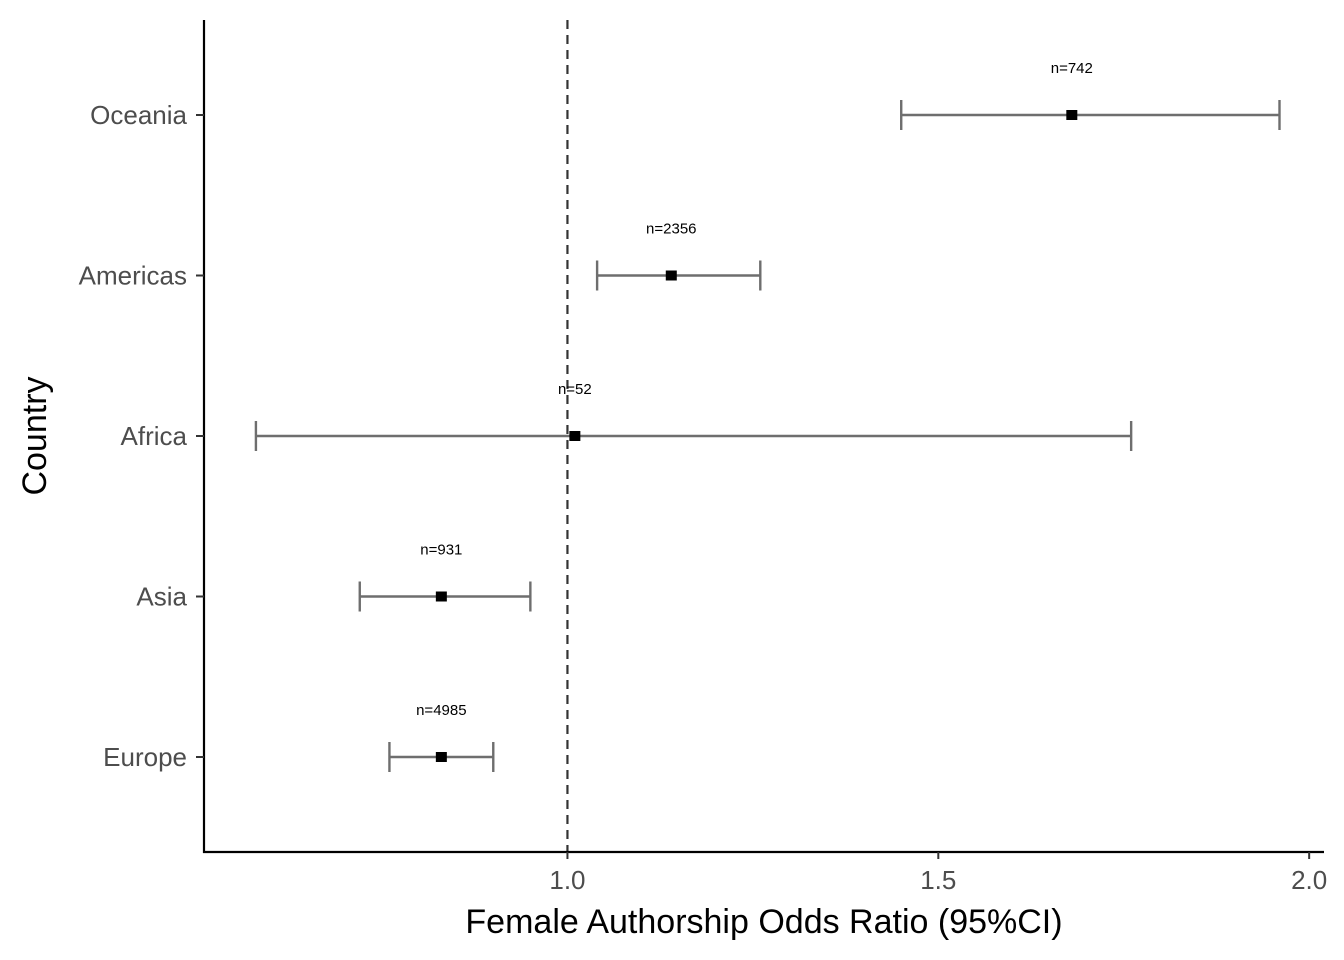 The height and width of the screenshot is (960, 1344). I want to click on x-tick-label: 2.0, so click(1309, 880).